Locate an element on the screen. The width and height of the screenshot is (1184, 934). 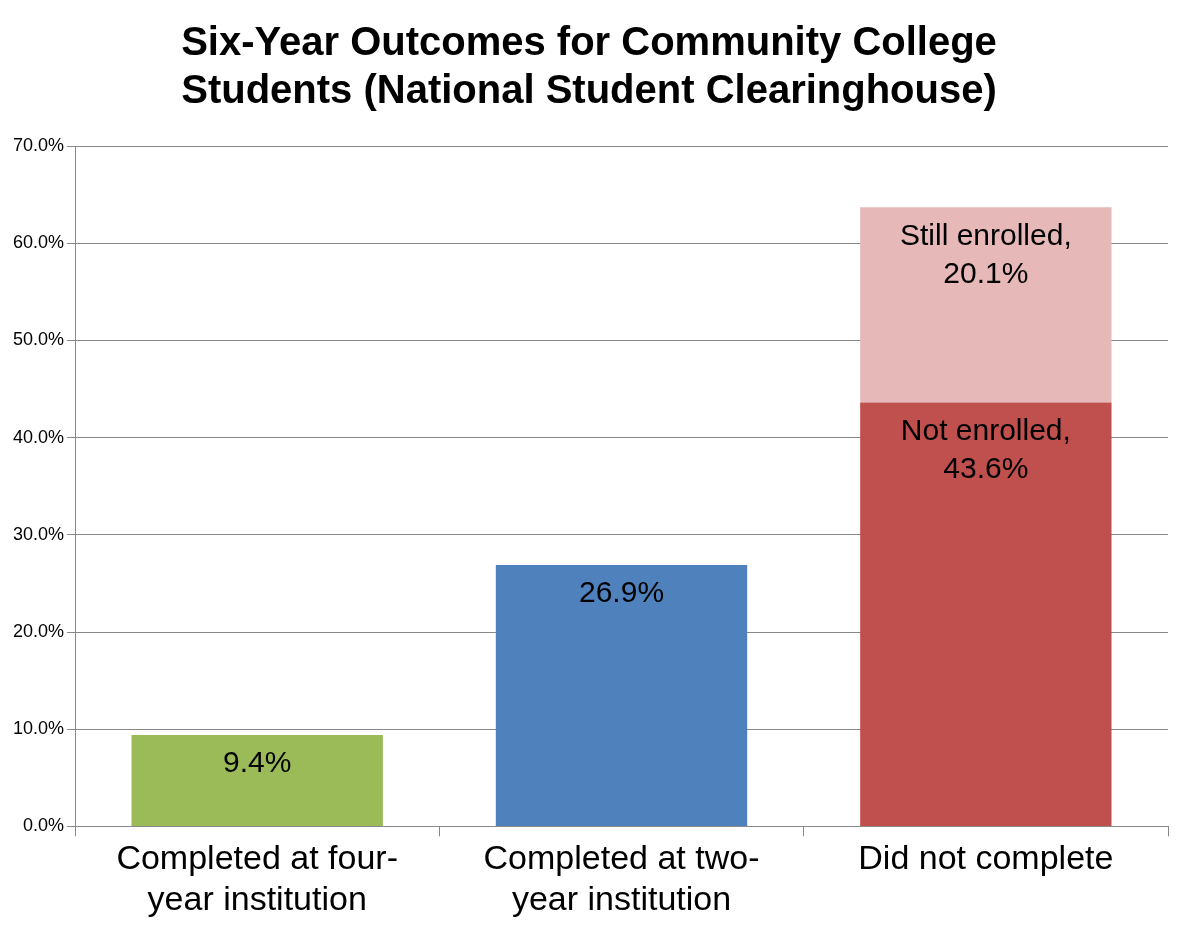
y-tick-label: 60.0% is located at coordinates (38, 242).